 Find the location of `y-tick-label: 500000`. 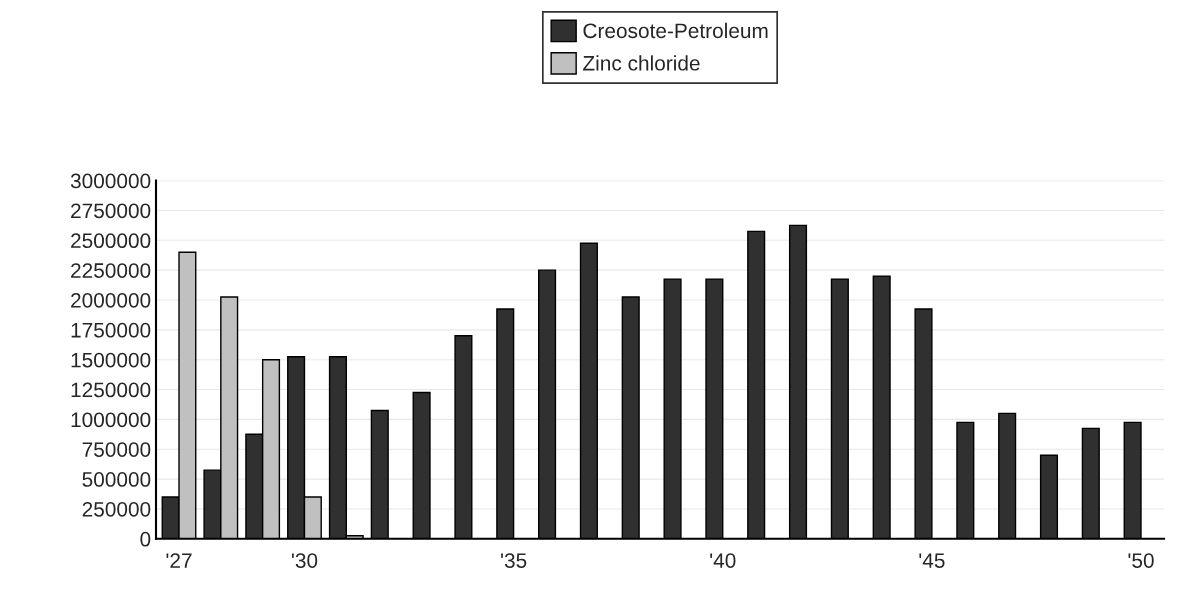

y-tick-label: 500000 is located at coordinates (116, 479).